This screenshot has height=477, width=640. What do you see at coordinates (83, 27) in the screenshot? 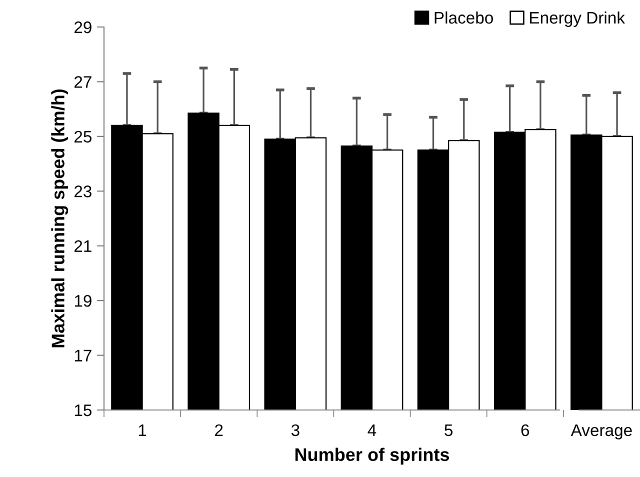
I see `y-tick-label: 29` at bounding box center [83, 27].